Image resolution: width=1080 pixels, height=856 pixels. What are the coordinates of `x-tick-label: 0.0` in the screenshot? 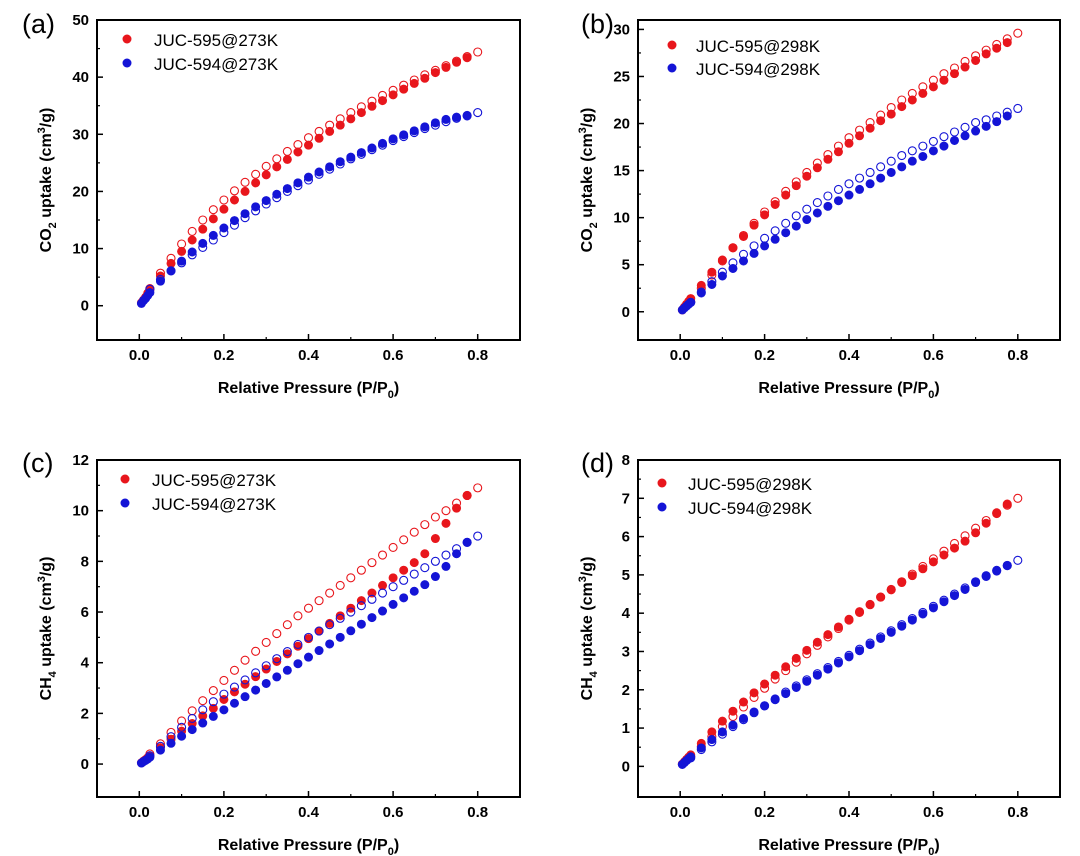 It's located at (680, 812).